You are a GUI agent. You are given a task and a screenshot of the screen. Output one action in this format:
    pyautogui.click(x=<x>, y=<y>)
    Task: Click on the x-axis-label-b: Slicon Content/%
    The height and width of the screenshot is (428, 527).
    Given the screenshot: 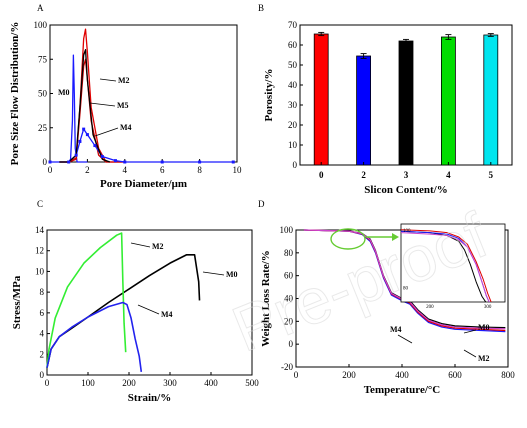 What is the action you would take?
    pyautogui.click(x=405, y=190)
    